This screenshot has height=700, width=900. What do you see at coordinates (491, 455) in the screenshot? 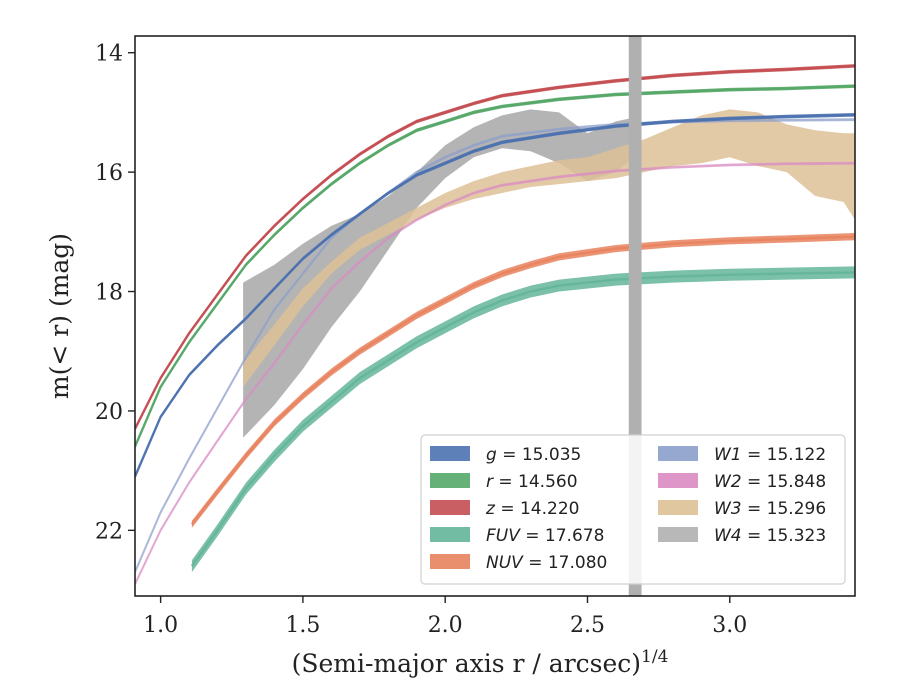
I see `legend-var-g: g` at bounding box center [491, 455].